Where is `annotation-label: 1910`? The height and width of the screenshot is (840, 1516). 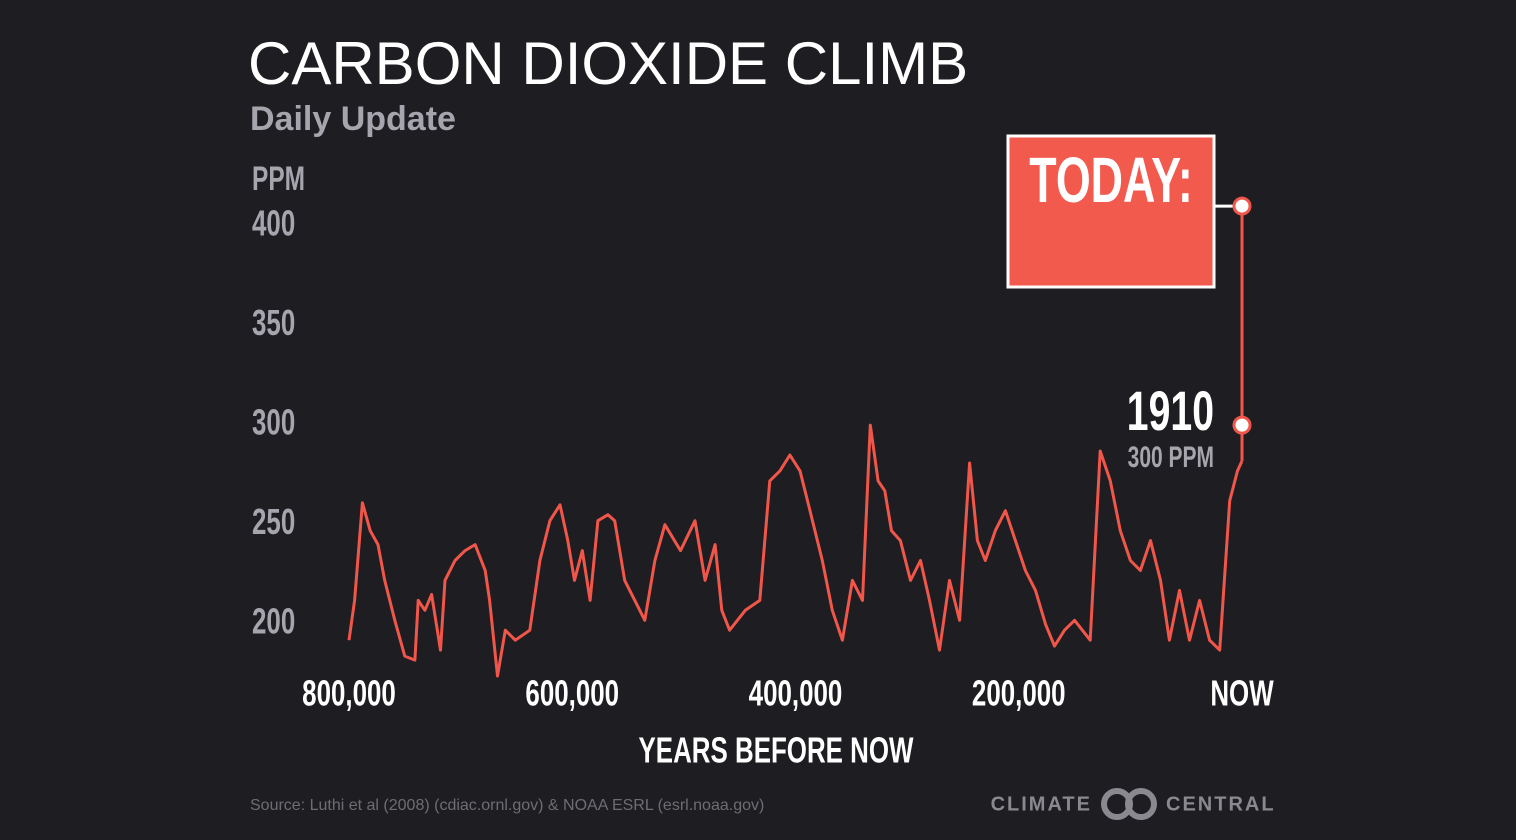 annotation-label: 1910 is located at coordinates (1170, 411).